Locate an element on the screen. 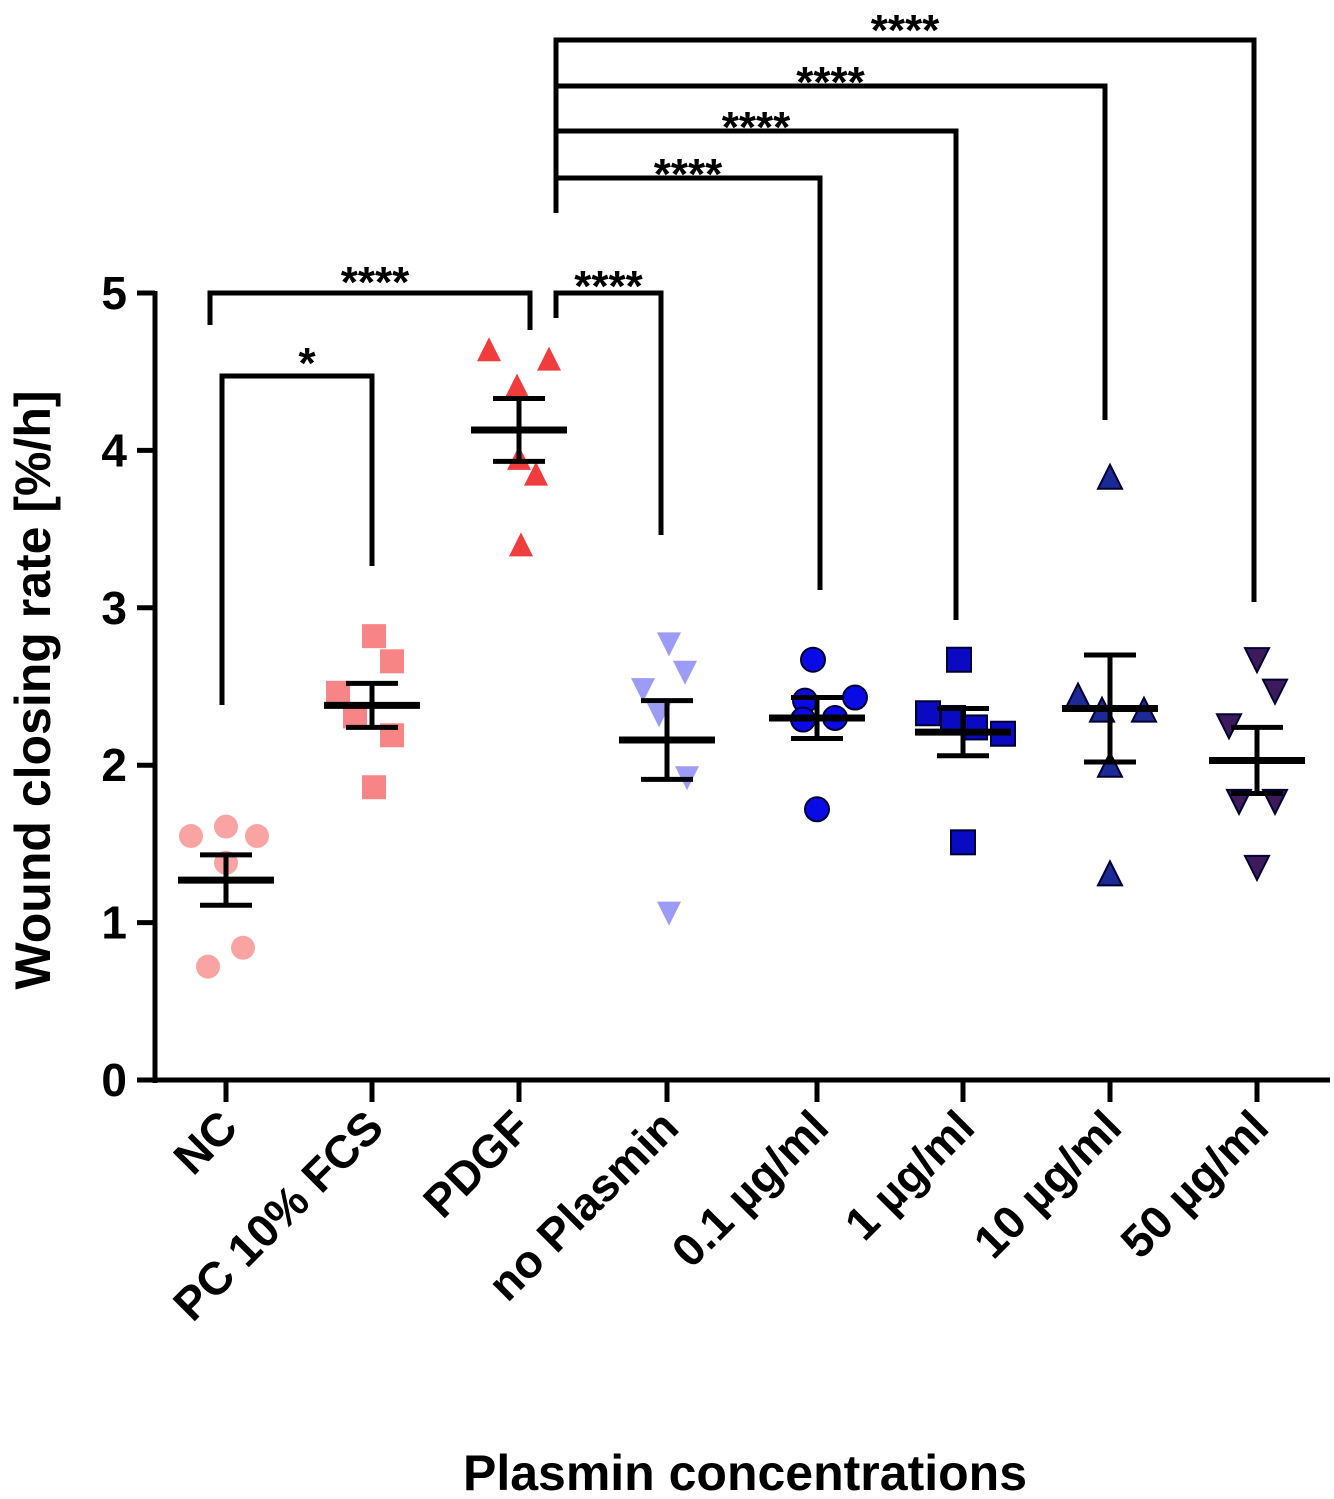 Image resolution: width=1334 pixels, height=1499 pixels. x-tick-label: 1 µg/ml is located at coordinates (910, 1175).